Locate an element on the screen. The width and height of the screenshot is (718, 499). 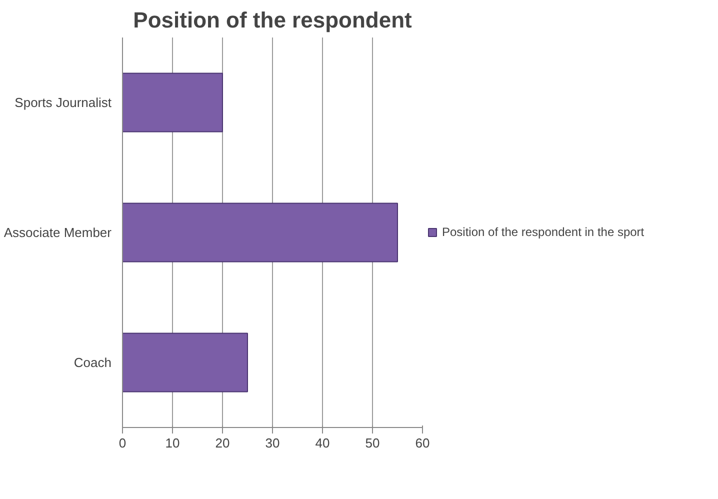
legend-label: Position of the respondent in the sport is located at coordinates (543, 232).